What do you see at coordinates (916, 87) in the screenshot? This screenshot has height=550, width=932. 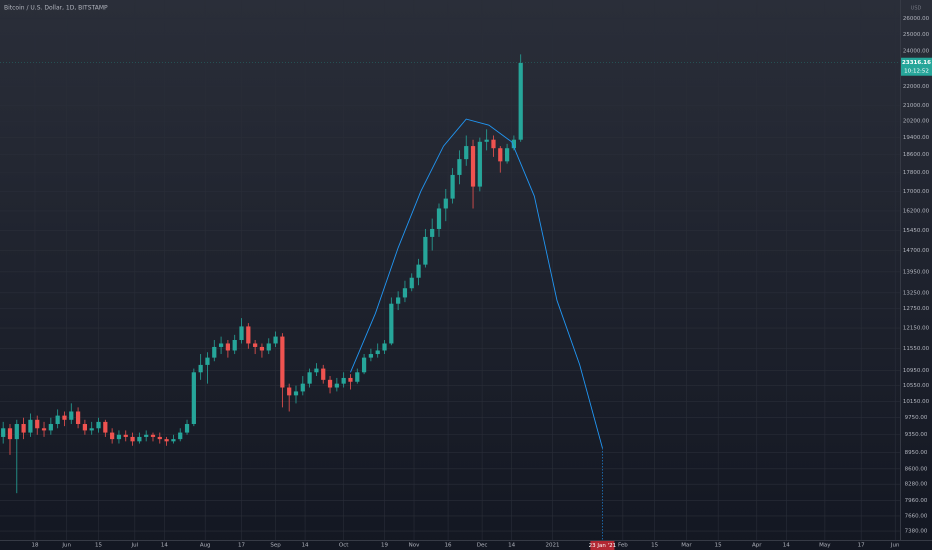 I see `y-tick-label: 22000.00` at bounding box center [916, 87].